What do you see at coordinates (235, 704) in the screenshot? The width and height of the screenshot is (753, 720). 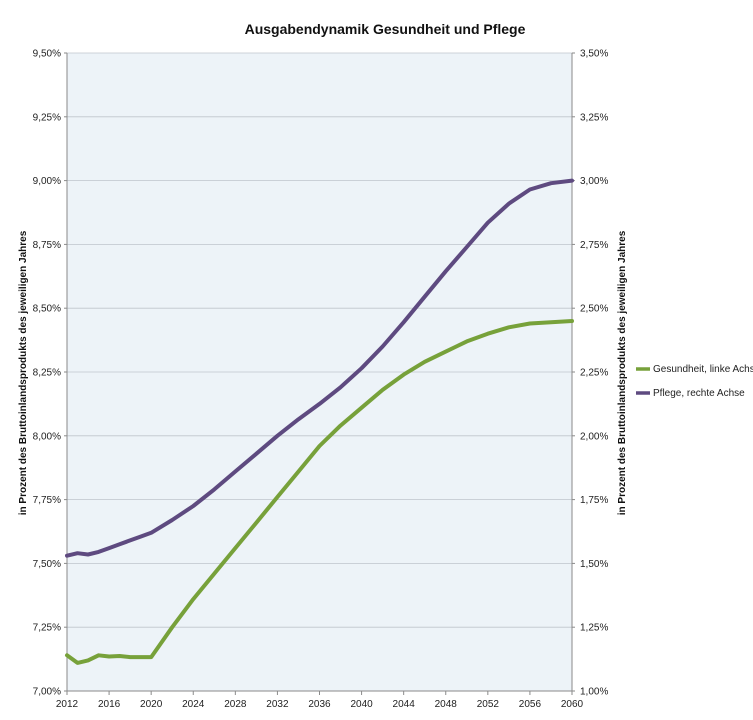 I see `x-tick-label: 2028` at bounding box center [235, 704].